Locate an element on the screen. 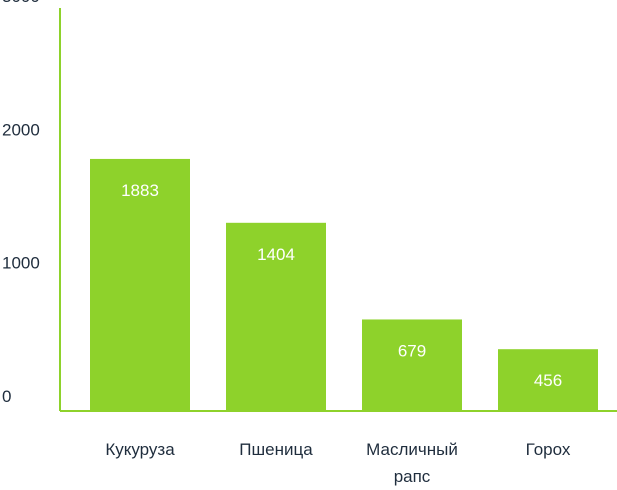 The width and height of the screenshot is (617, 490). data-label: 1404 is located at coordinates (276, 254).